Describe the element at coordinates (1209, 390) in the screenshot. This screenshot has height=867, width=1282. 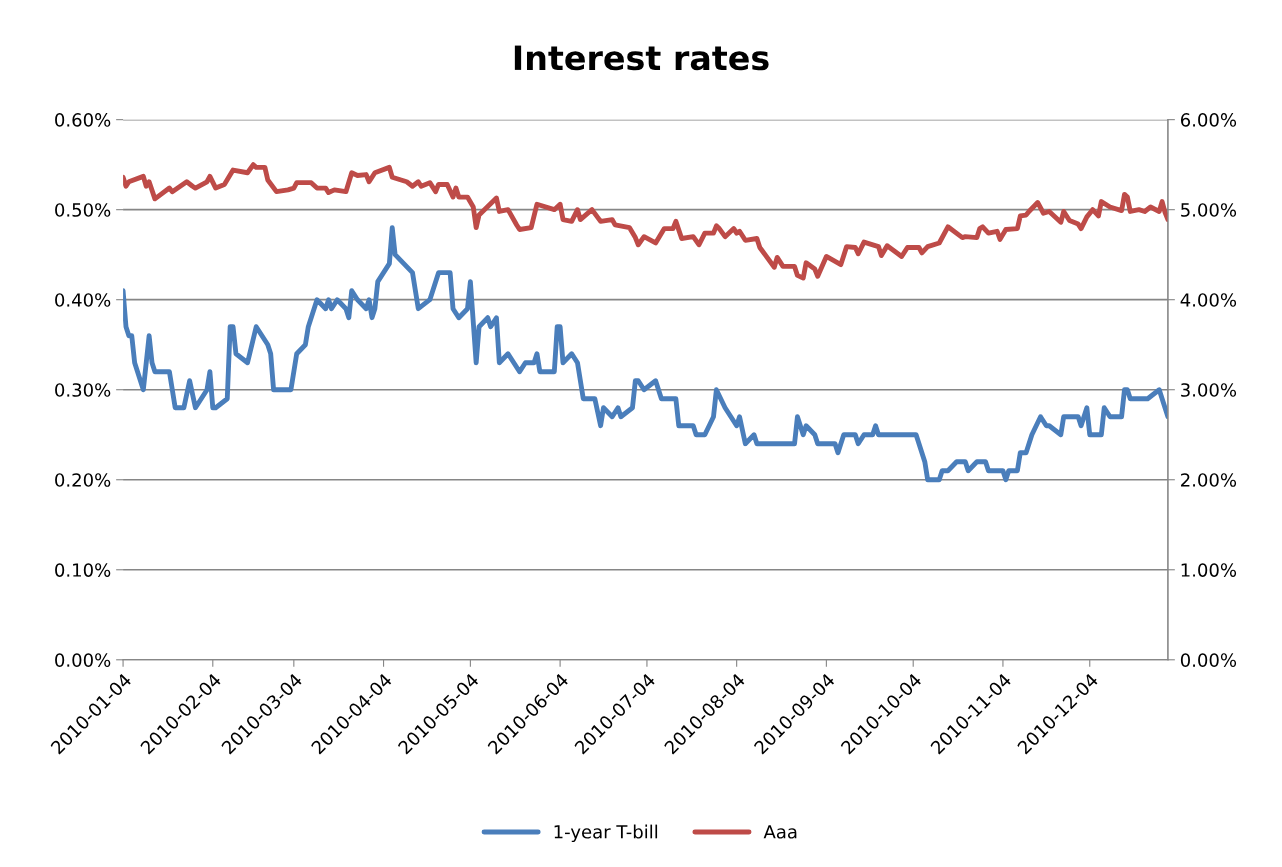
I see `y2-tick-label: 3.00%` at that location.